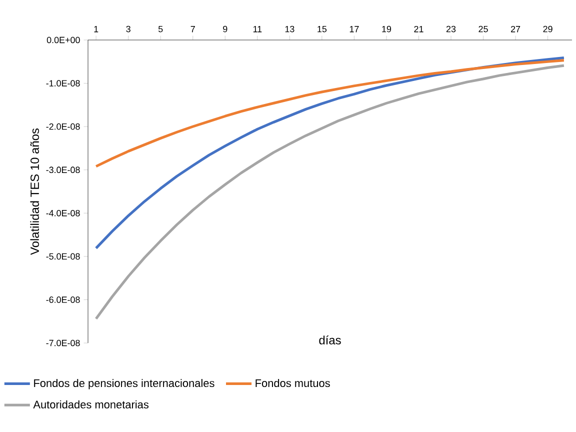 Image resolution: width=576 pixels, height=432 pixels. Describe the element at coordinates (257, 29) in the screenshot. I see `x-tick-label: 11` at that location.